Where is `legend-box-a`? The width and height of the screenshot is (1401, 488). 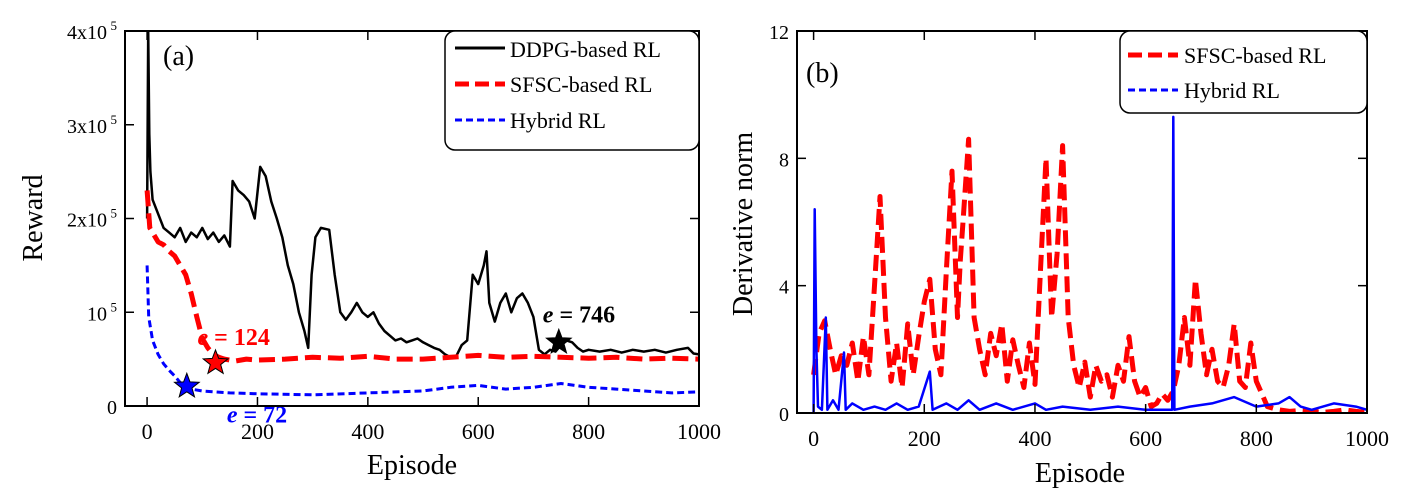
legend-box-a is located at coordinates (572, 90).